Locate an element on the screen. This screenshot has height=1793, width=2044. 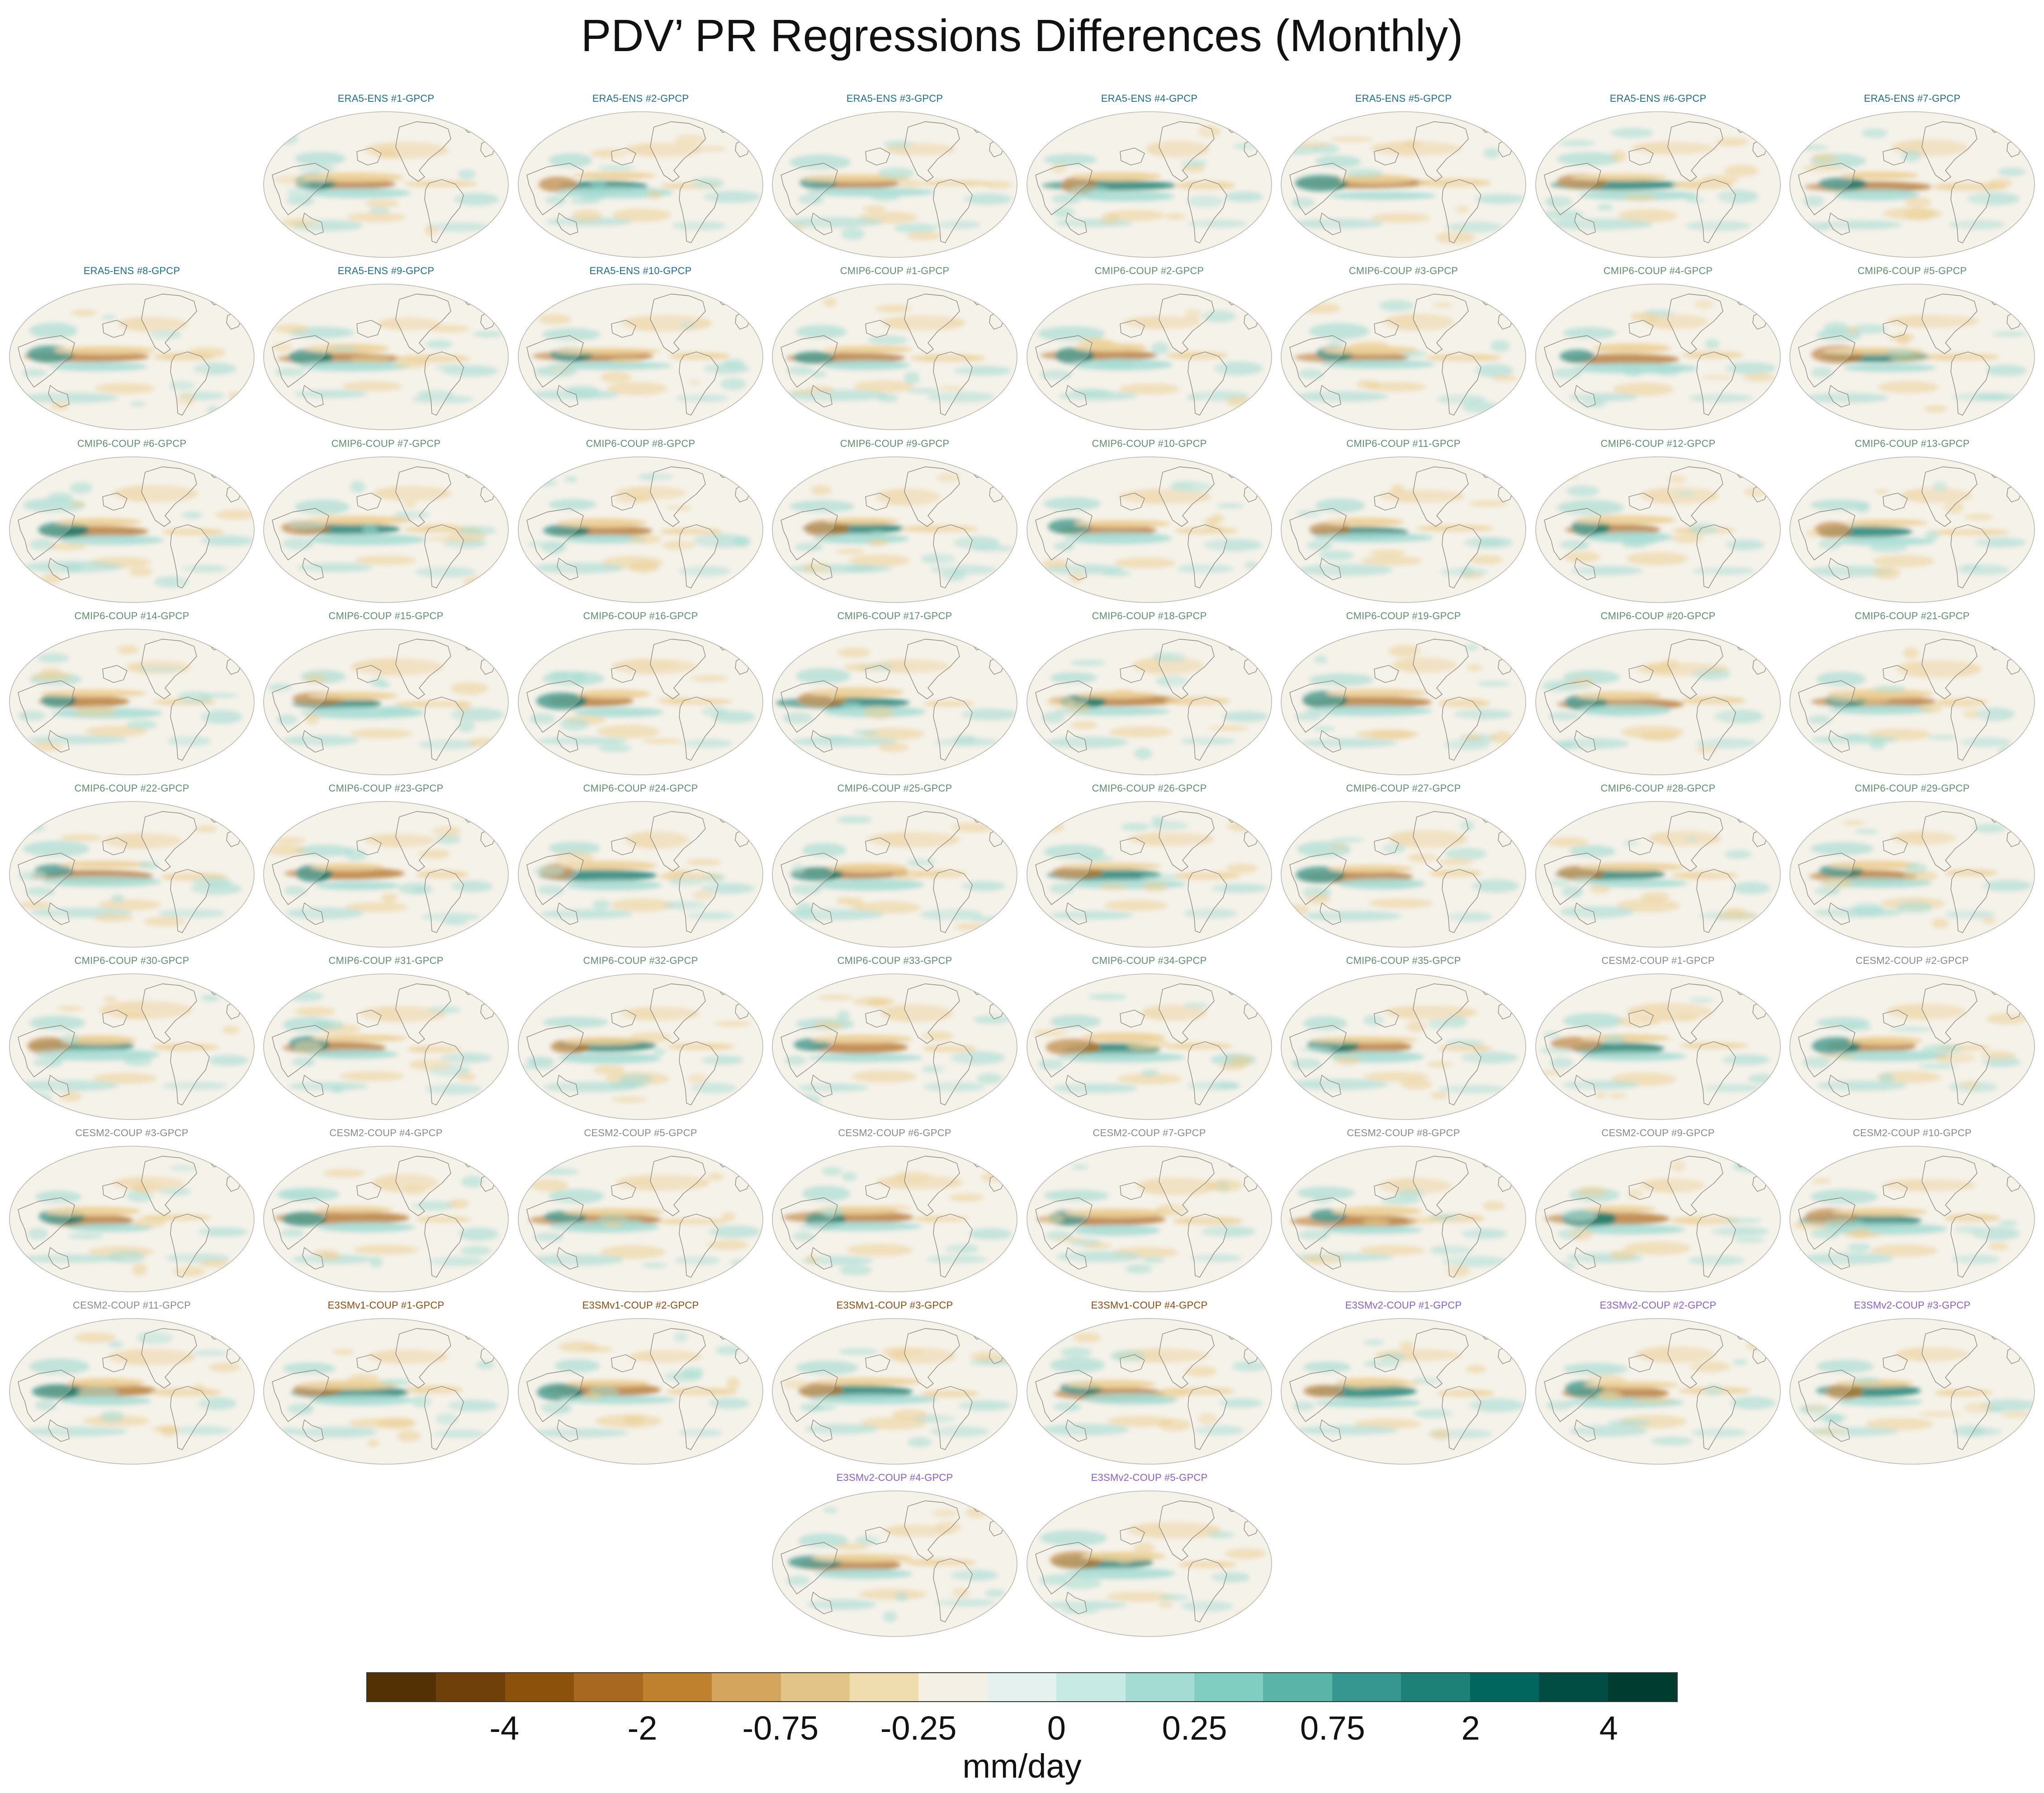
map-panel-title: ERA5-ENS #5-GPCP is located at coordinates (1404, 98).